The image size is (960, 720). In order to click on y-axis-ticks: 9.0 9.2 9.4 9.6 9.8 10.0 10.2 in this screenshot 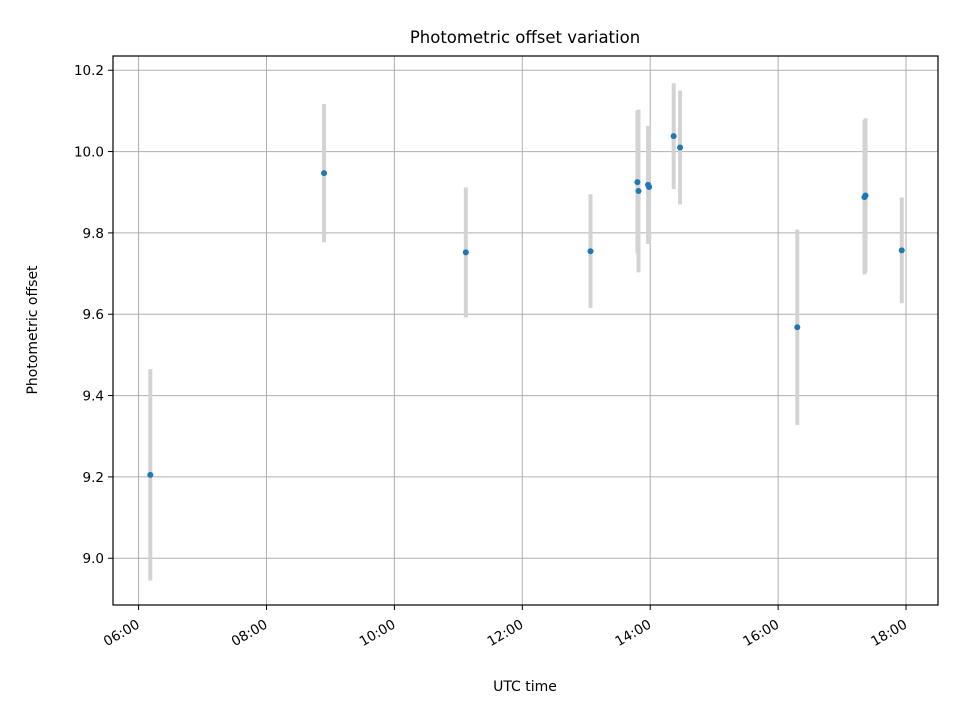, I will do `click(93, 315)`.